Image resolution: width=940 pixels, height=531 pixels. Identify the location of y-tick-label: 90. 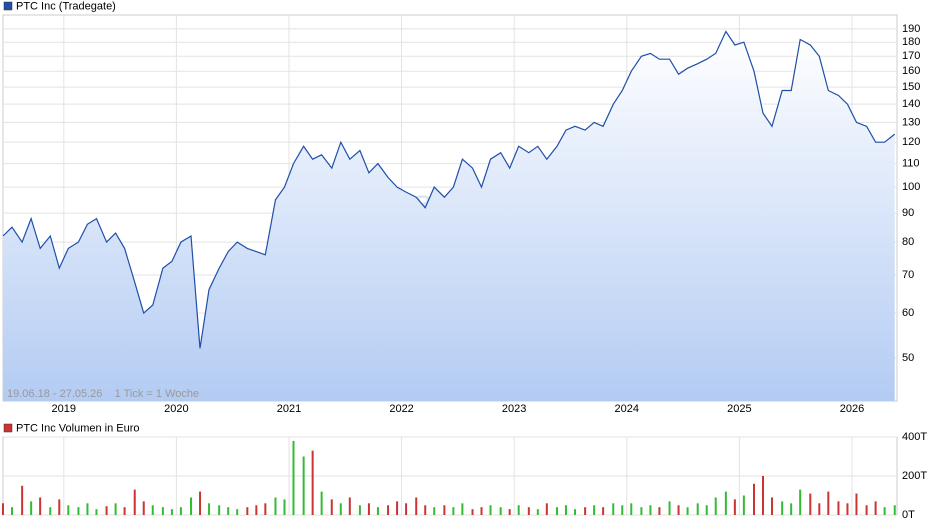
(908, 213).